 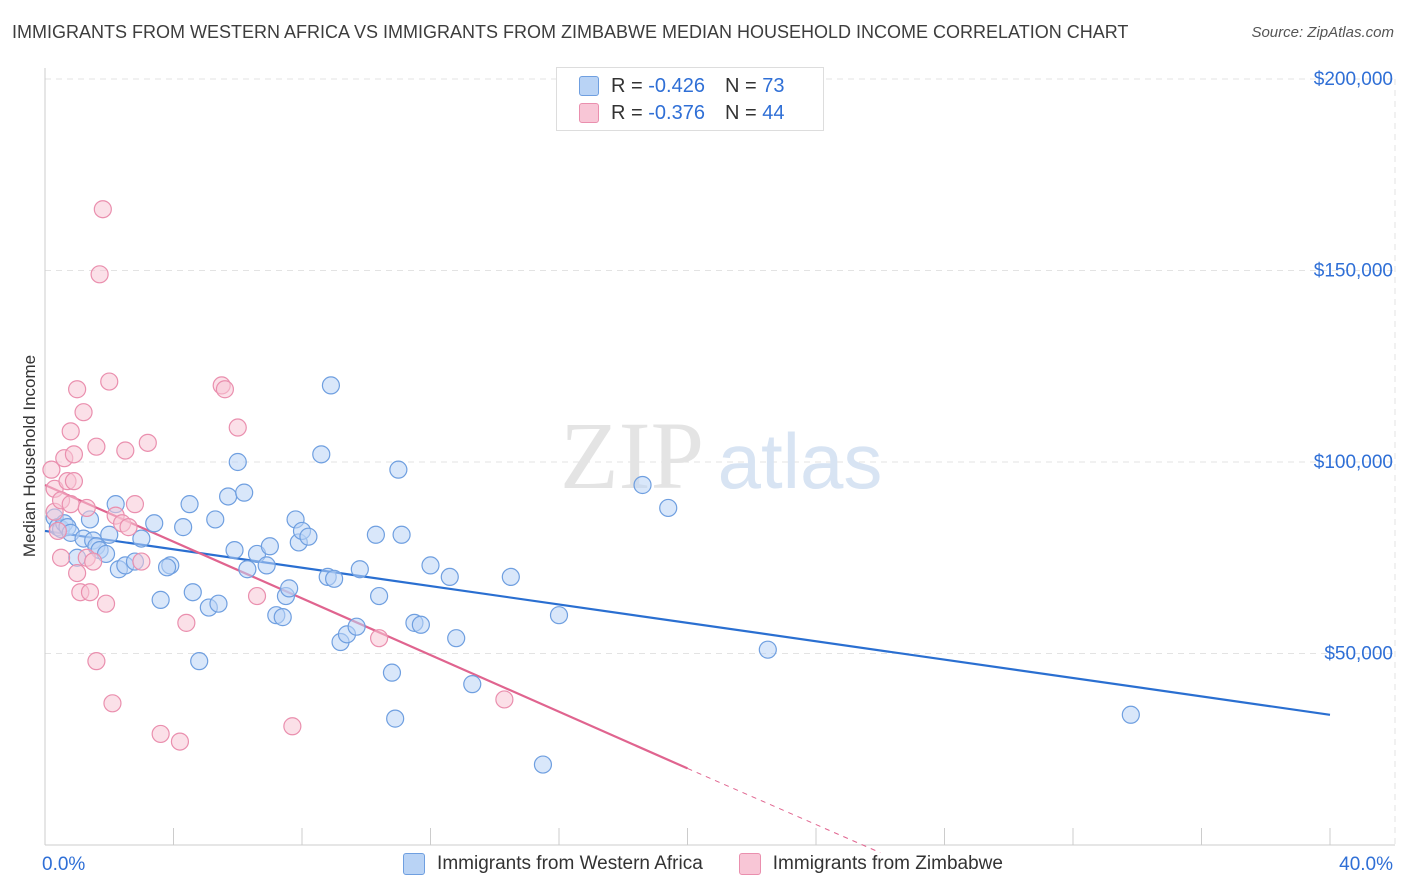 I want to click on legend-r-label: R =, so click(x=627, y=112).